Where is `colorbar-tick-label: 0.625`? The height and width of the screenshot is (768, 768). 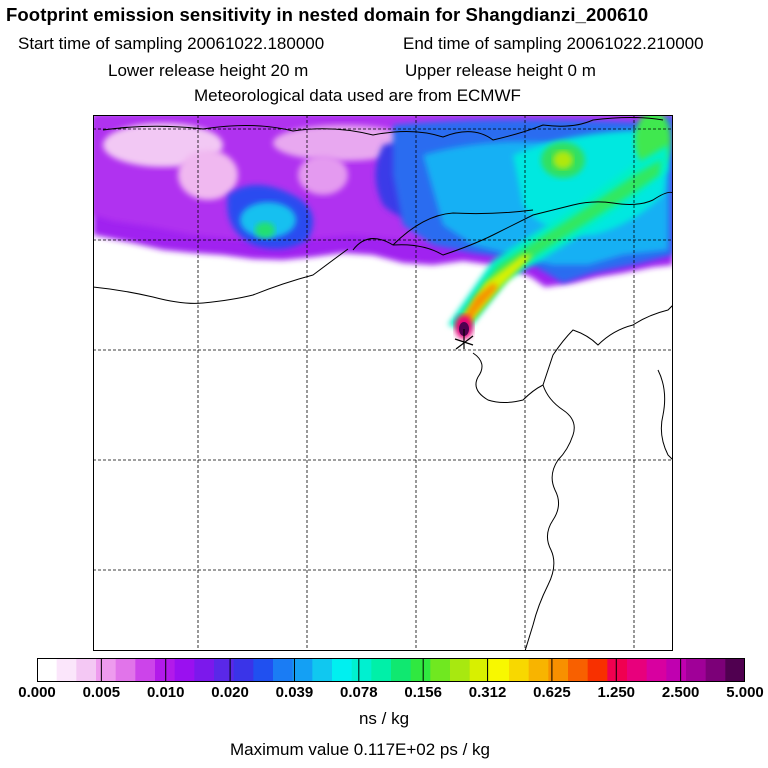 colorbar-tick-label: 0.625 is located at coordinates (552, 692).